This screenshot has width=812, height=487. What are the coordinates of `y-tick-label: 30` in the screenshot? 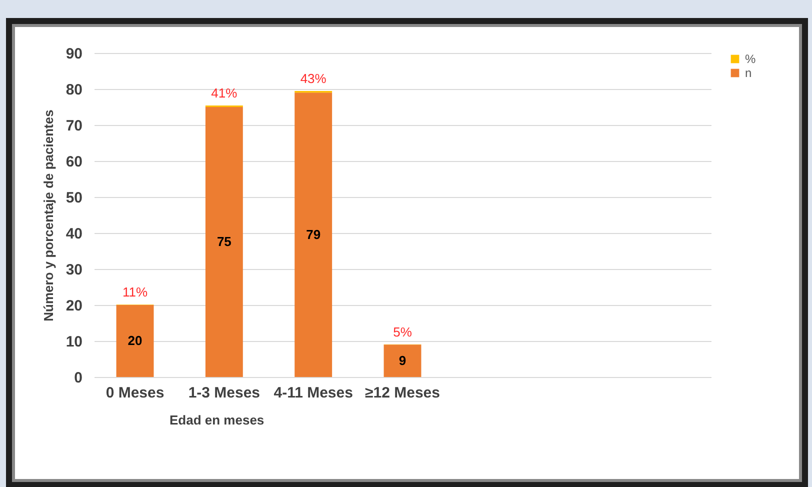 It's located at (74, 270).